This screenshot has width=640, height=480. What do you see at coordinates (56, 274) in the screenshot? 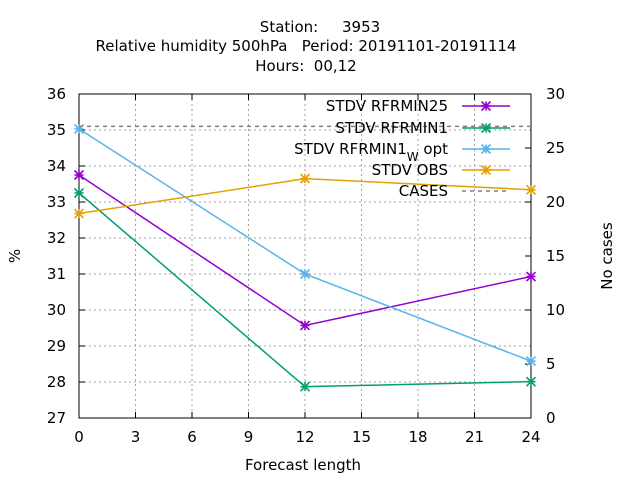
I see `y-tick-label: 31` at bounding box center [56, 274].